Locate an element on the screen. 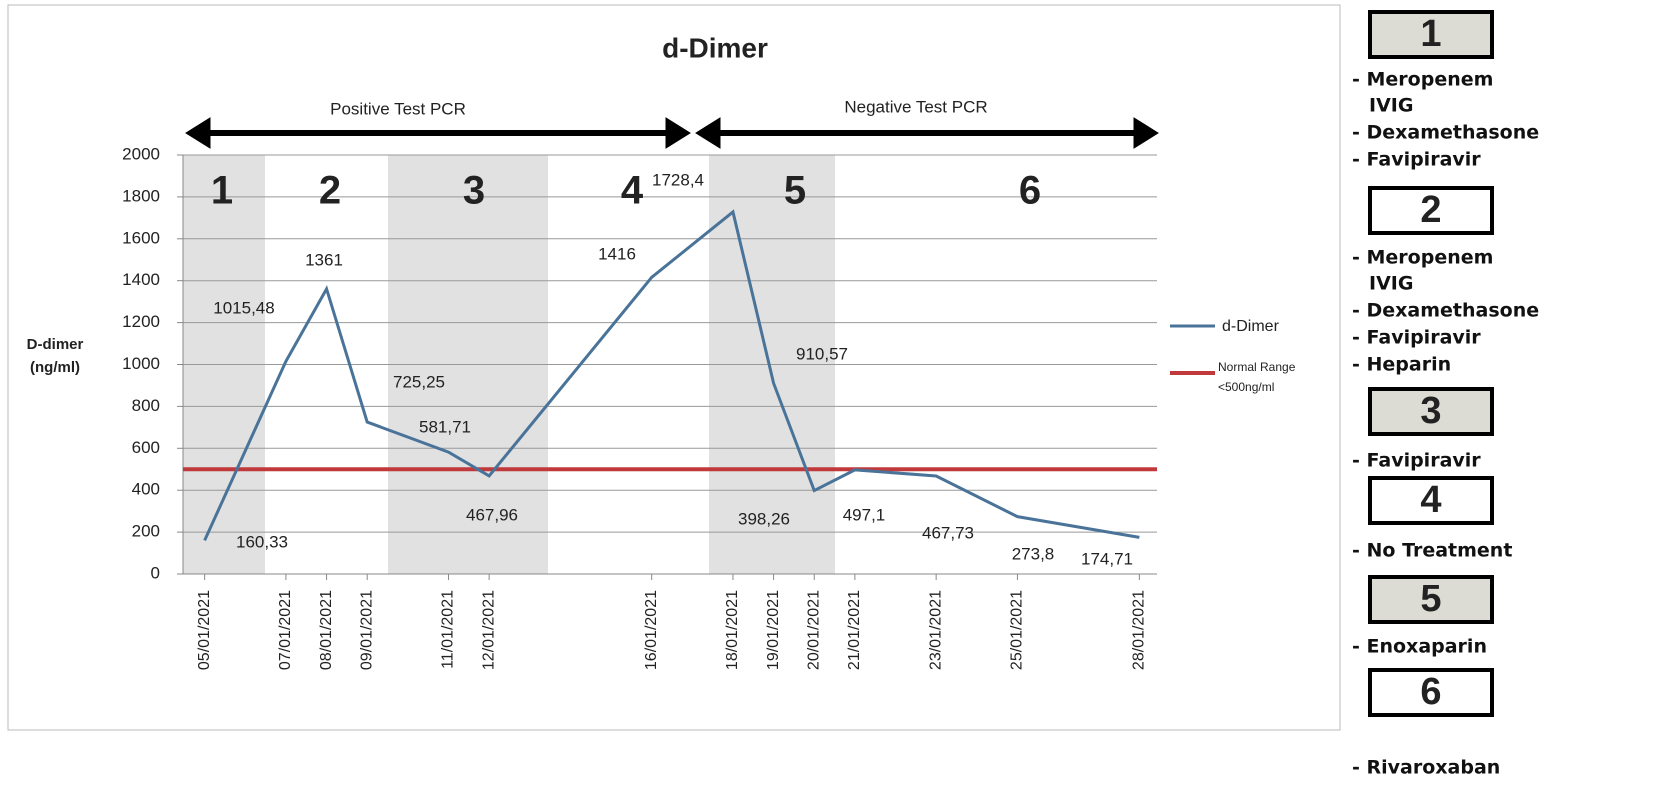 The image size is (1654, 793). y-tick-label: 800 is located at coordinates (146, 405).